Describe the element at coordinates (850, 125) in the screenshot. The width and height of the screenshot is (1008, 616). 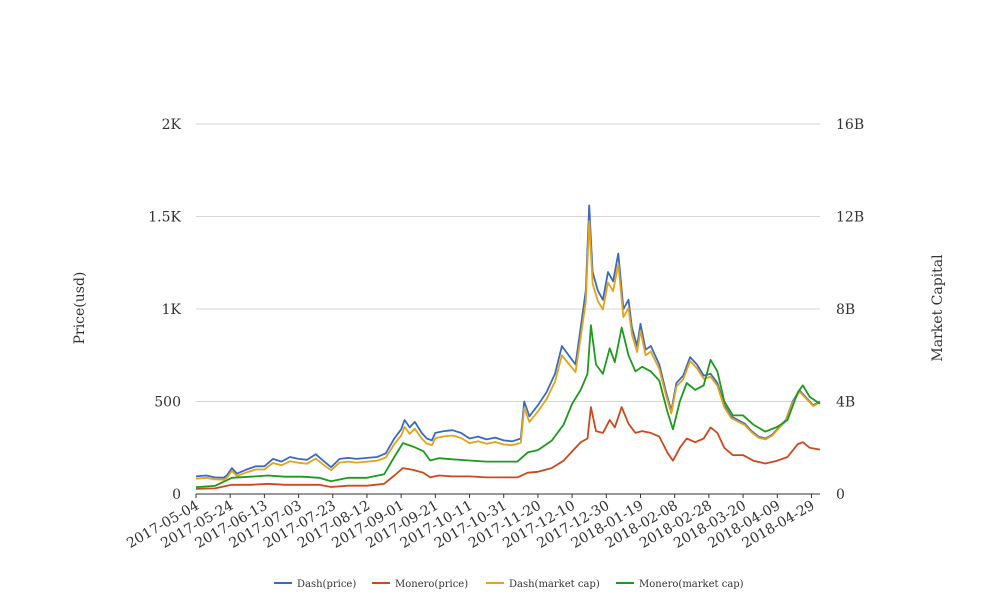
I see `y-right-tick-label: 16B` at that location.